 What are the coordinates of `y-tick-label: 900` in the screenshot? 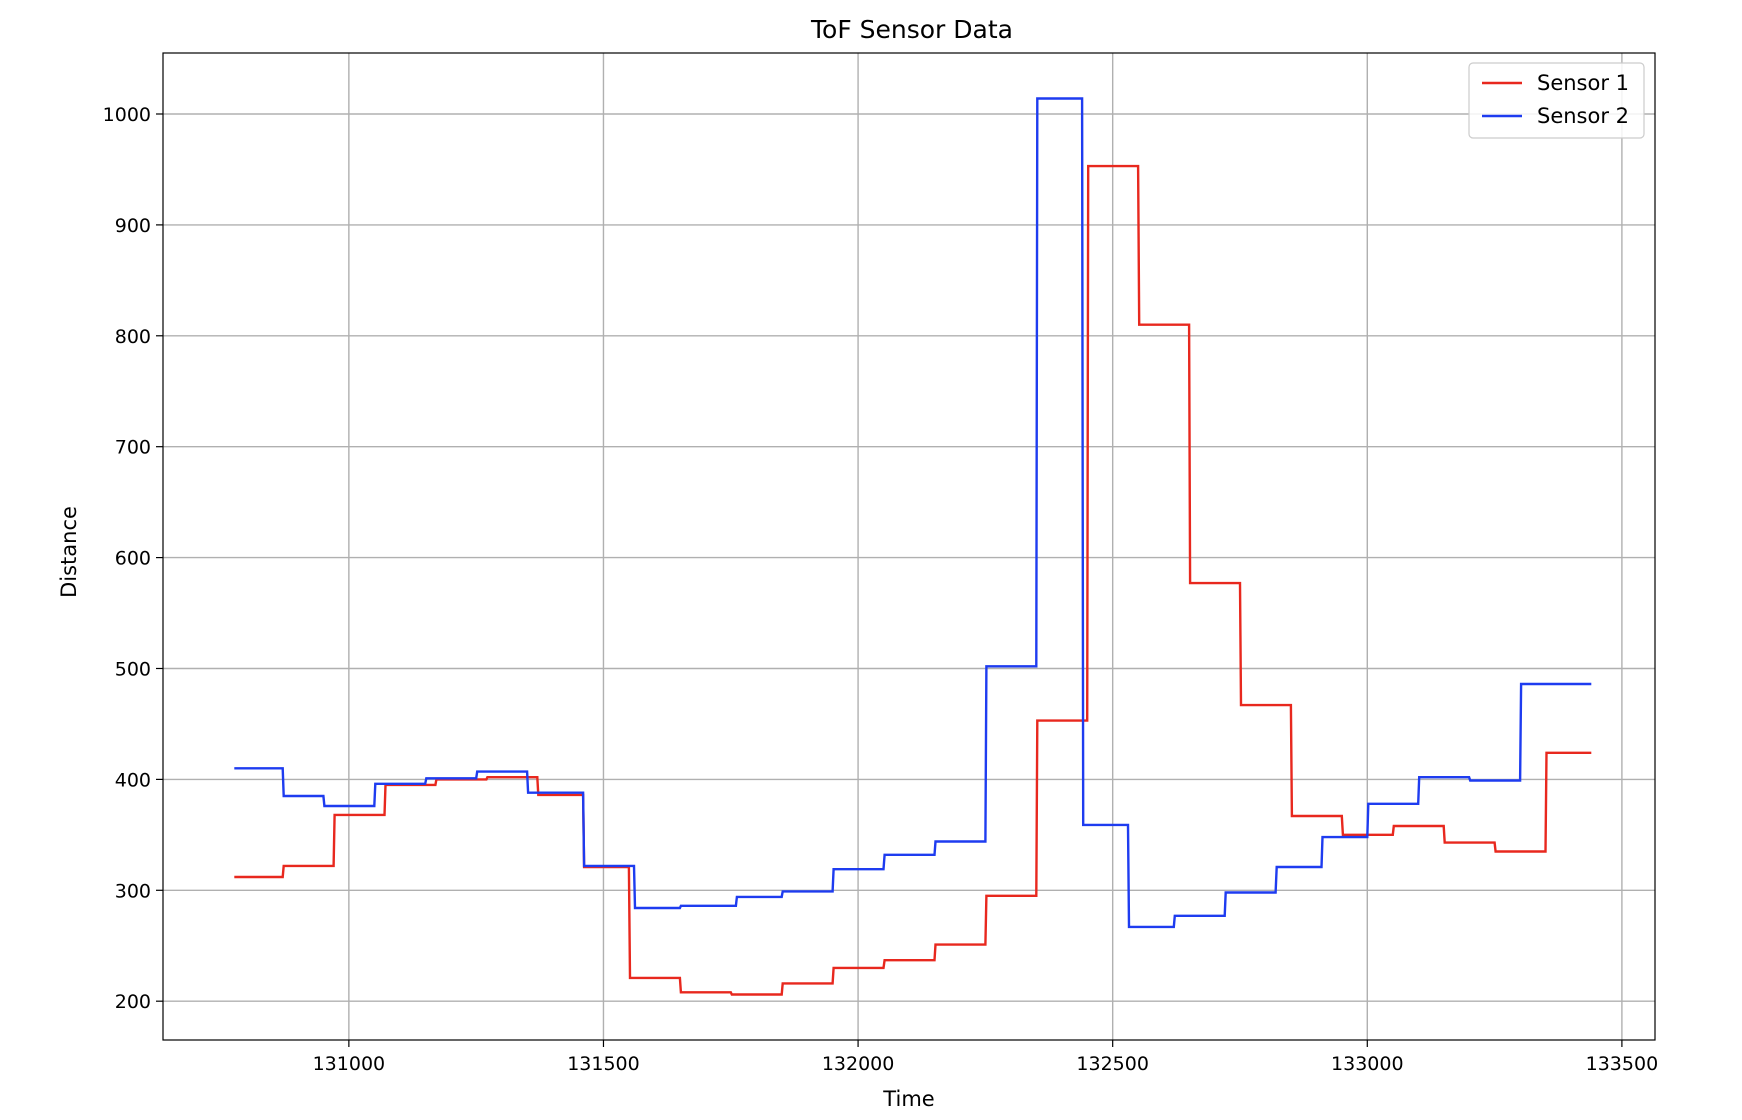 It's located at (133, 226).